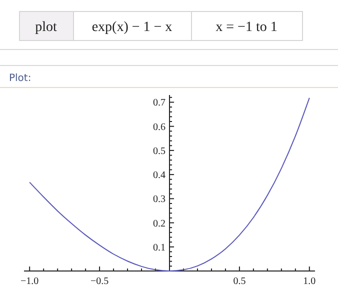  I want to click on y-tick-label: 0.1, so click(159, 248).